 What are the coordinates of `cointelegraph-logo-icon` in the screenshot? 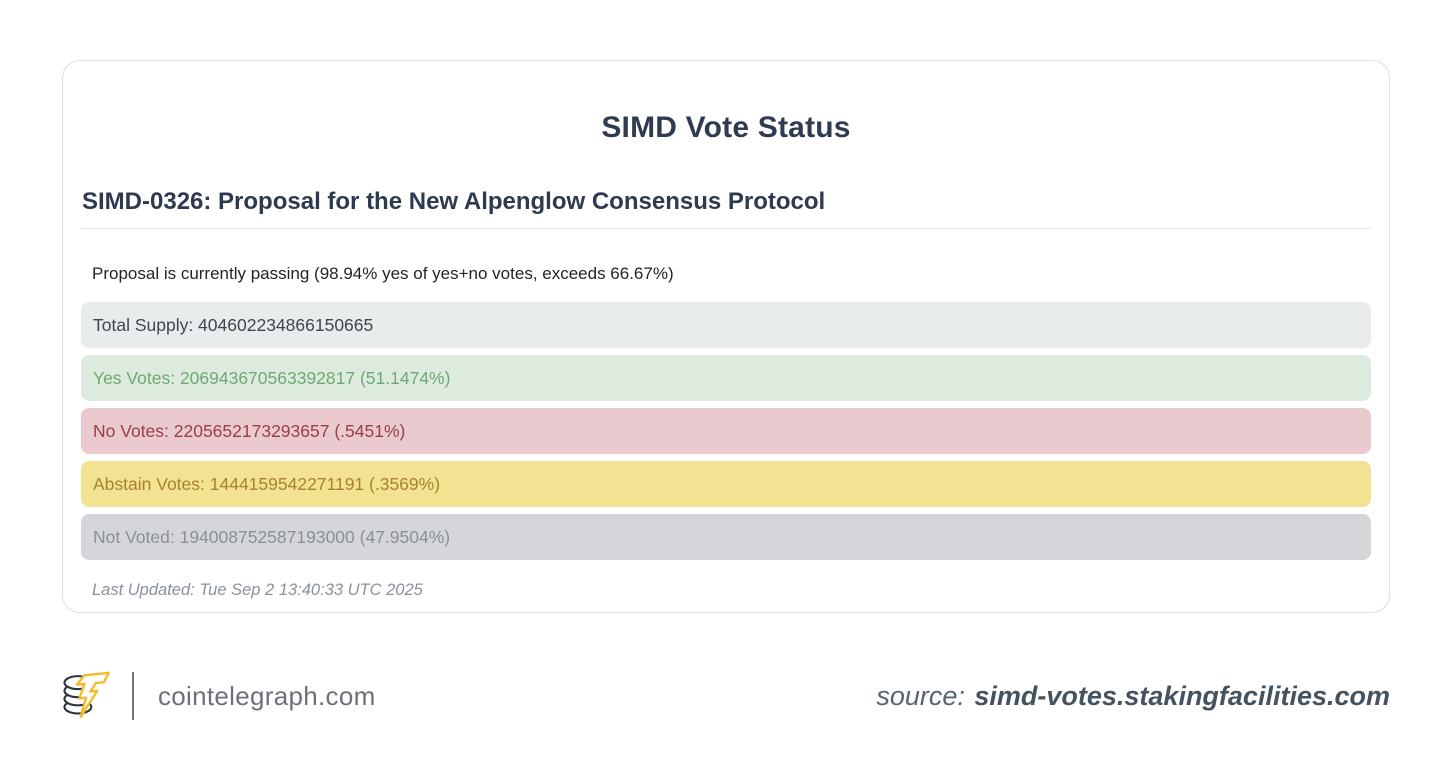 It's located at (86, 696).